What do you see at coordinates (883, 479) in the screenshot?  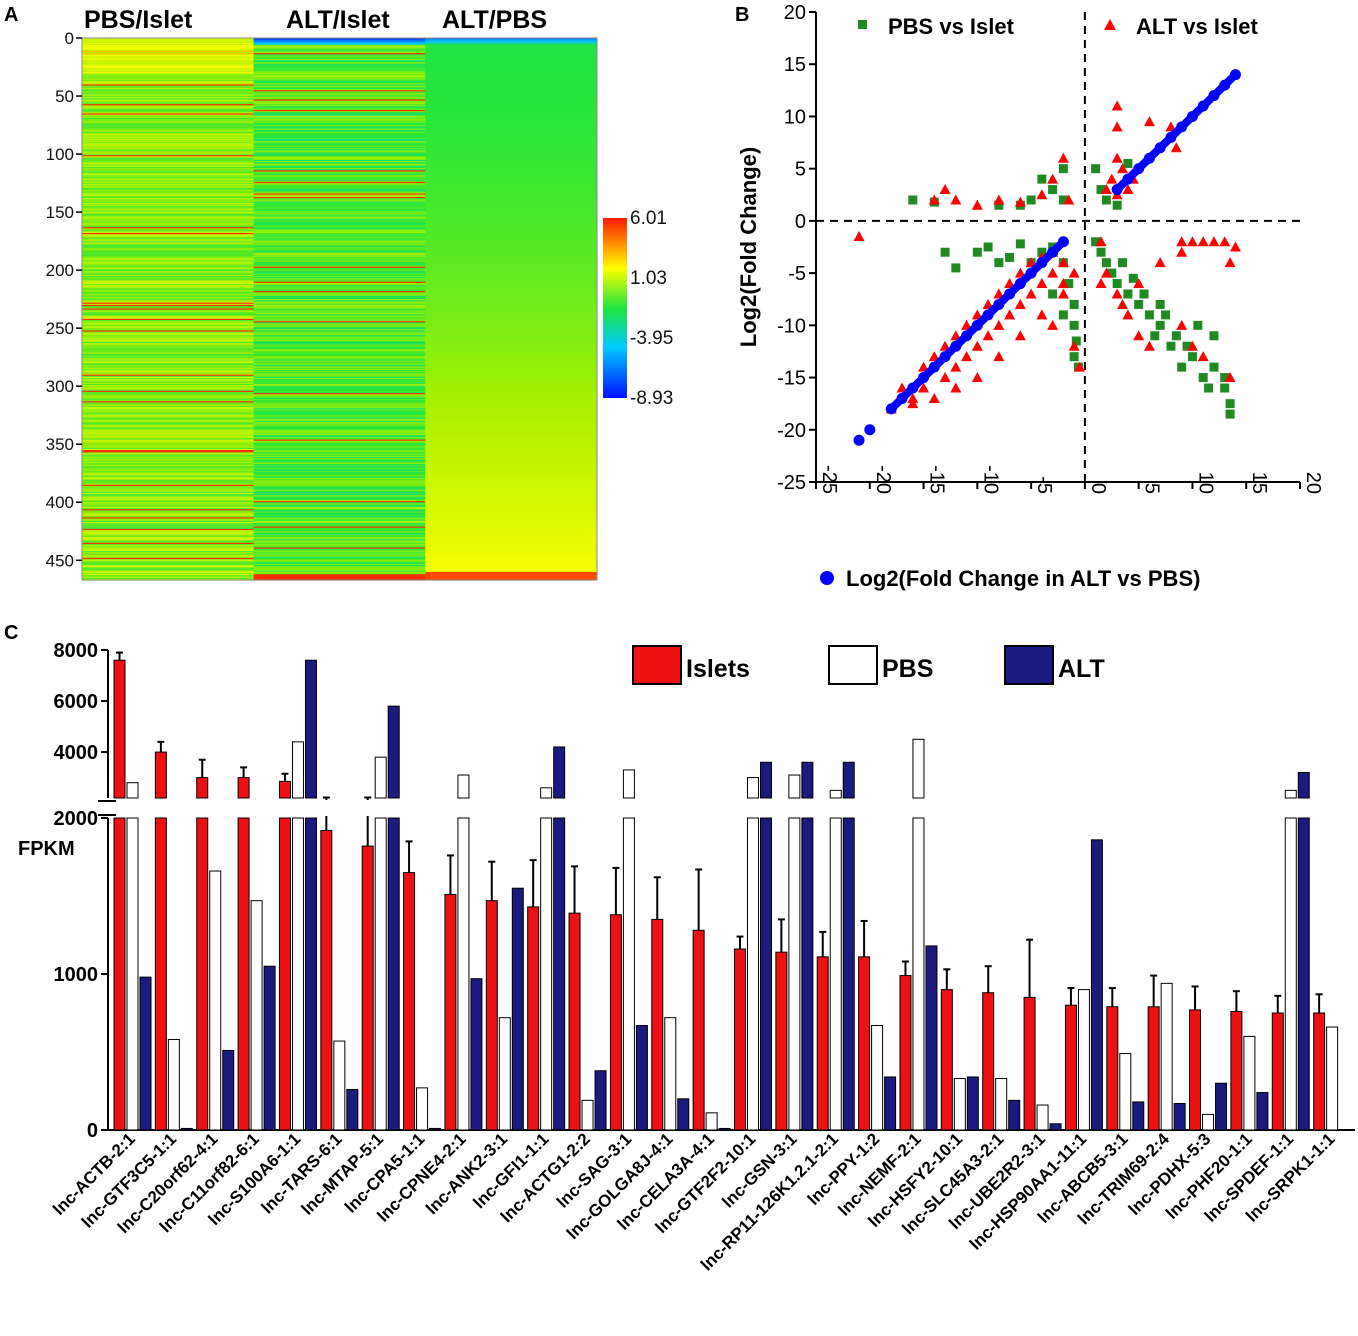 I see `x-tick-label: -20` at bounding box center [883, 479].